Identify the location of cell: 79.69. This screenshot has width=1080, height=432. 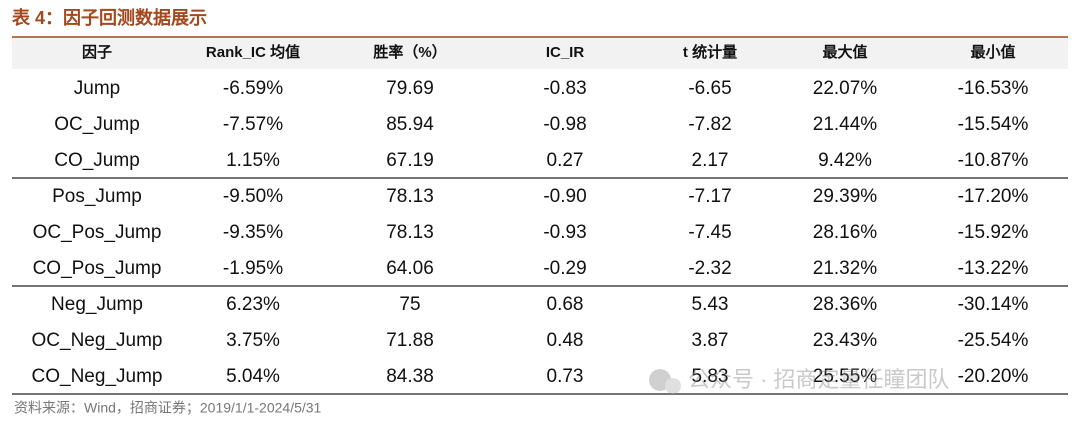
(410, 88).